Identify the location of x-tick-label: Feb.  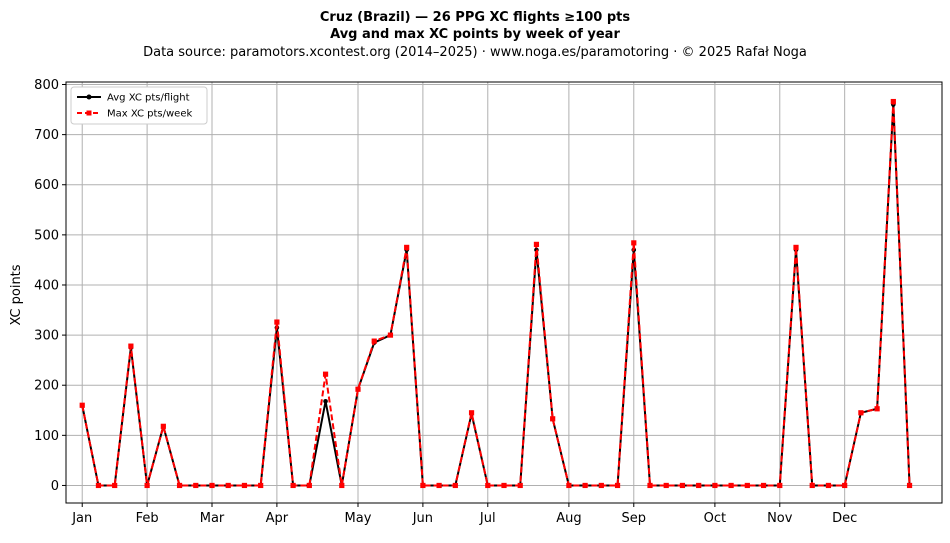
(147, 518).